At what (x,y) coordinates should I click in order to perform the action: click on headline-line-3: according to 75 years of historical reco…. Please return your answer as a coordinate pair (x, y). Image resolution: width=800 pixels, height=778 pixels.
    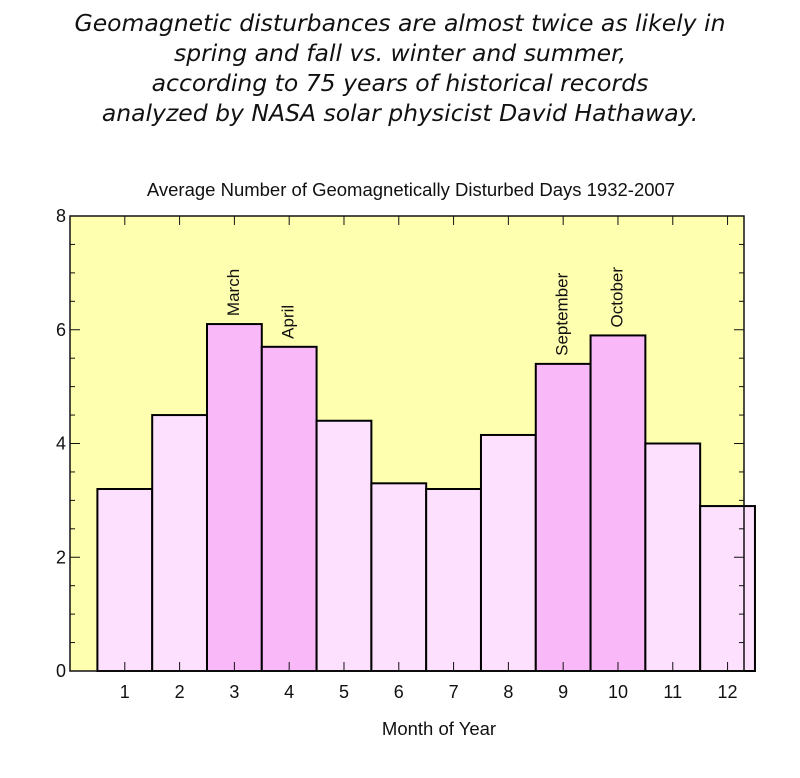
    Looking at the image, I should click on (400, 83).